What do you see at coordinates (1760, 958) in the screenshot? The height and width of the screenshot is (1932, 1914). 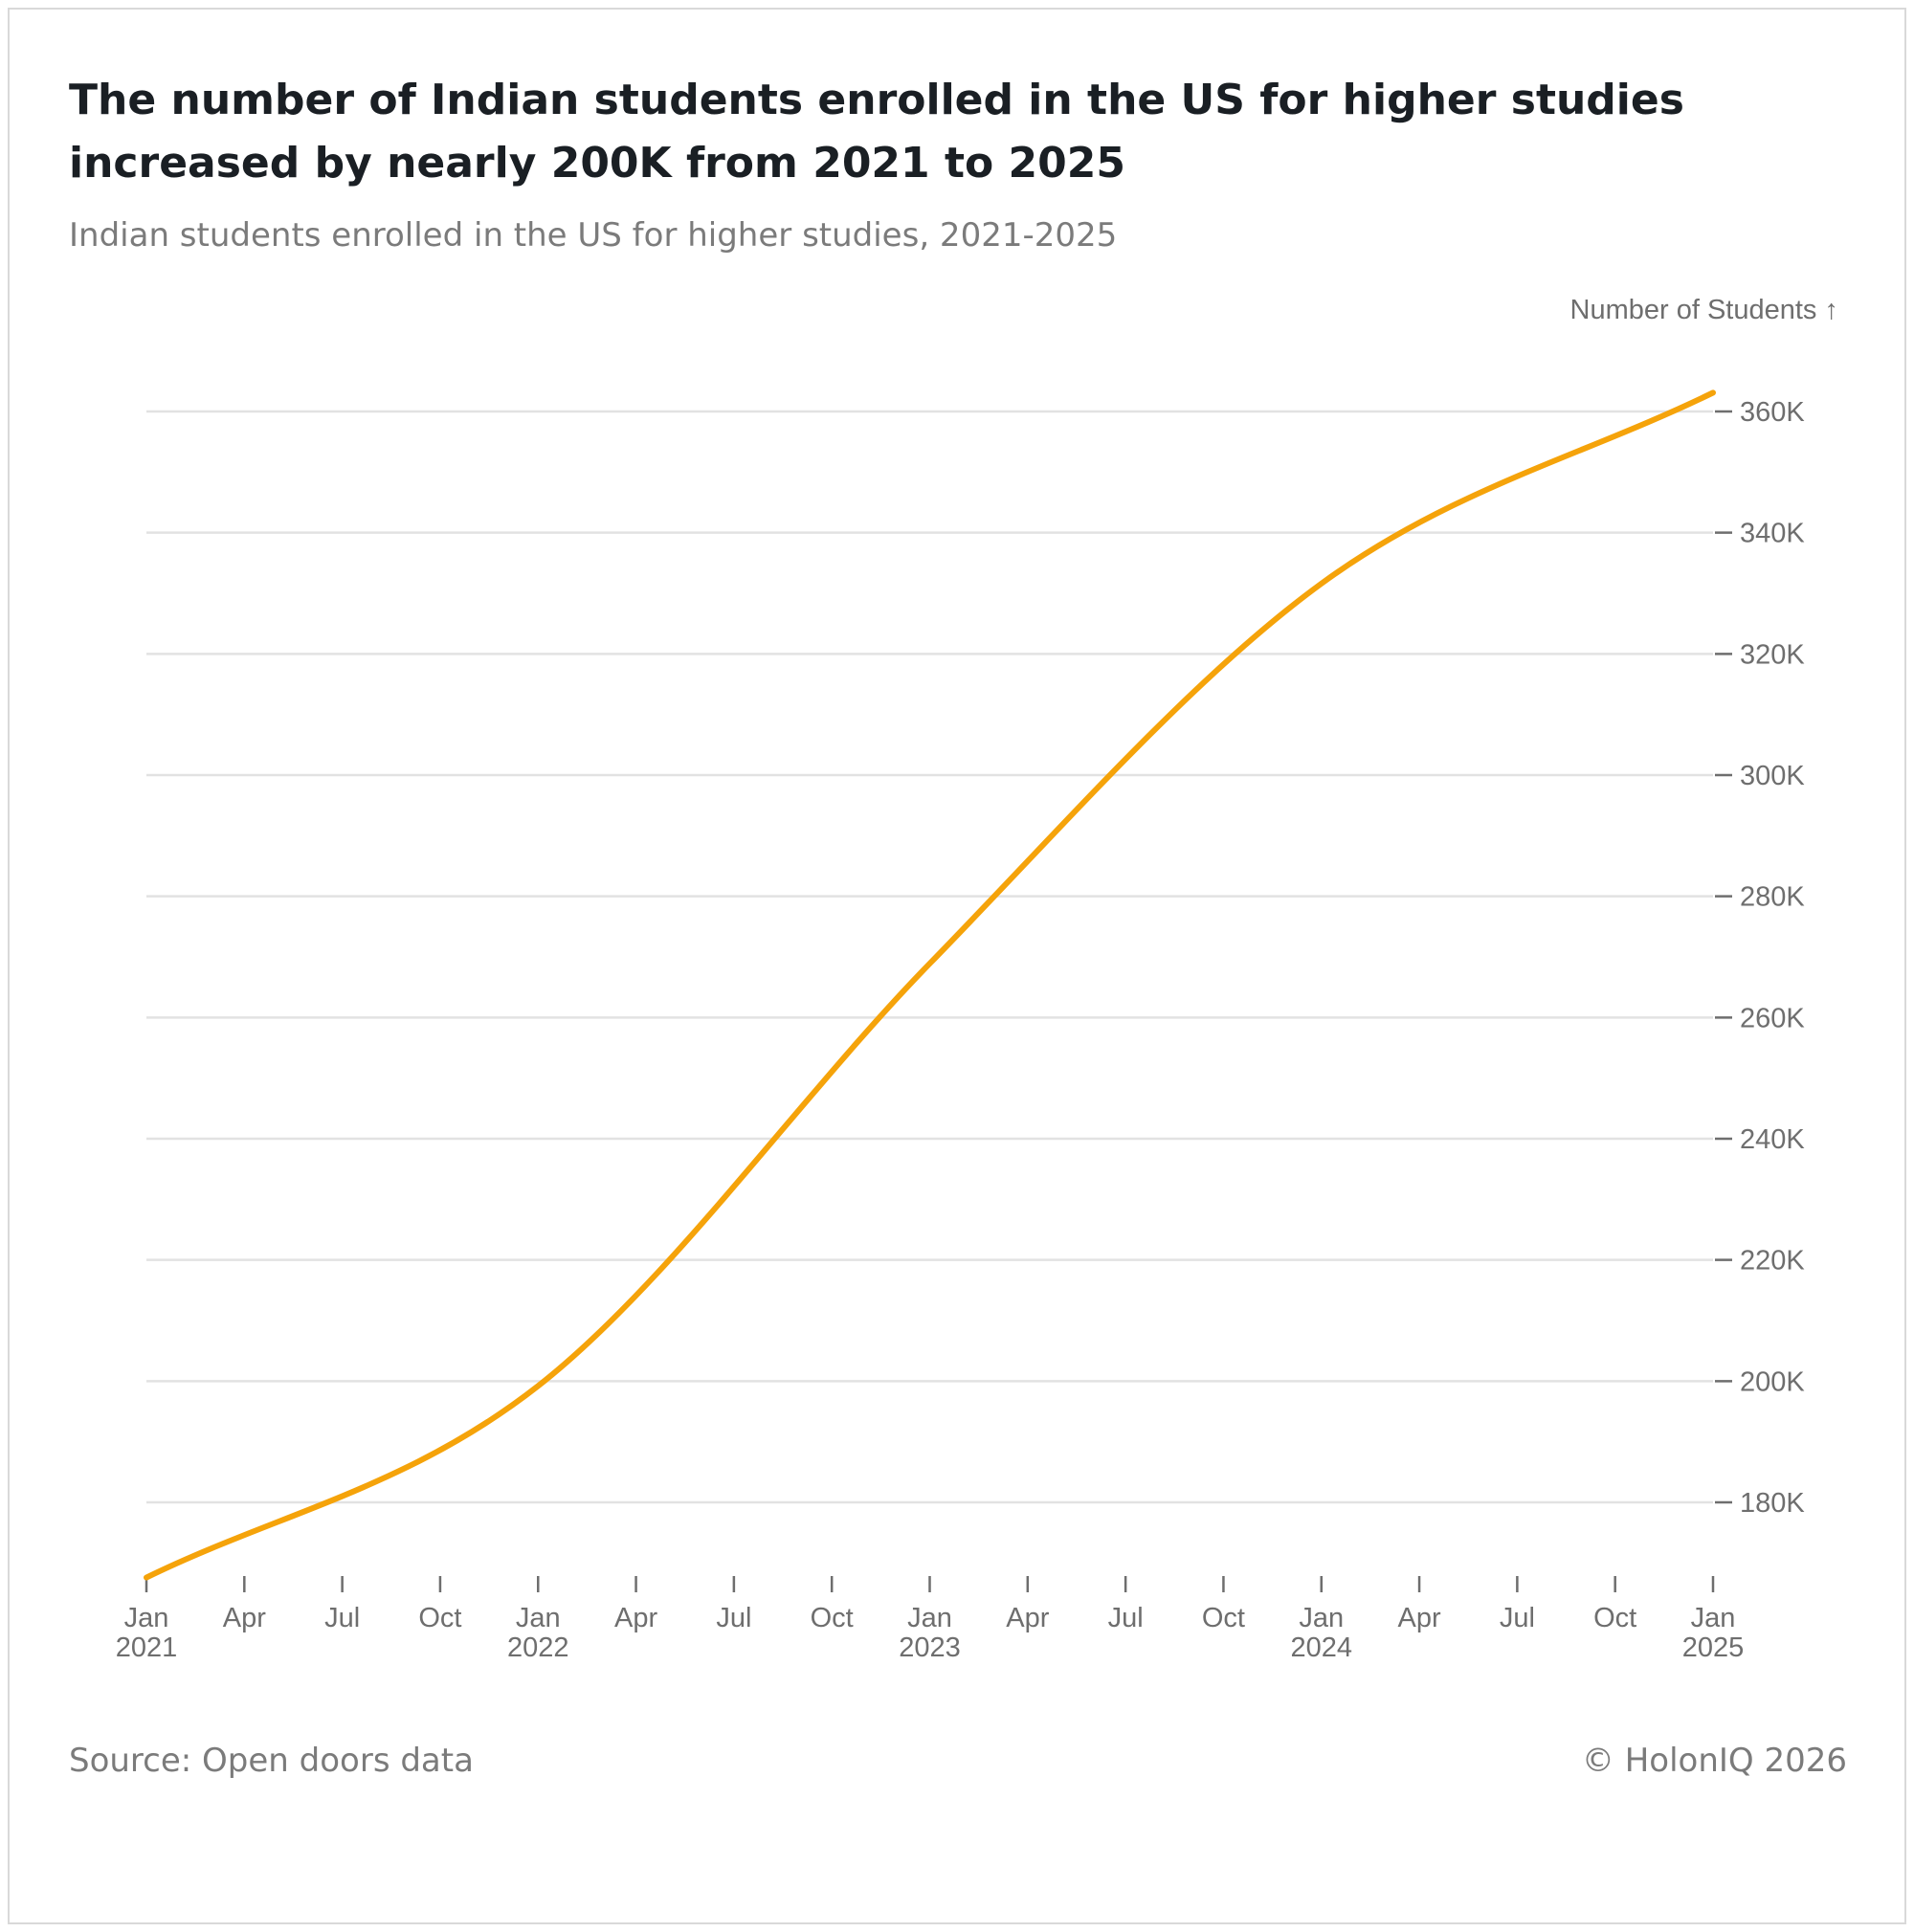 I see `y-axis: 180K 200K 220K 240K 260K 280K 300K 320K 340K 360K` at bounding box center [1760, 958].